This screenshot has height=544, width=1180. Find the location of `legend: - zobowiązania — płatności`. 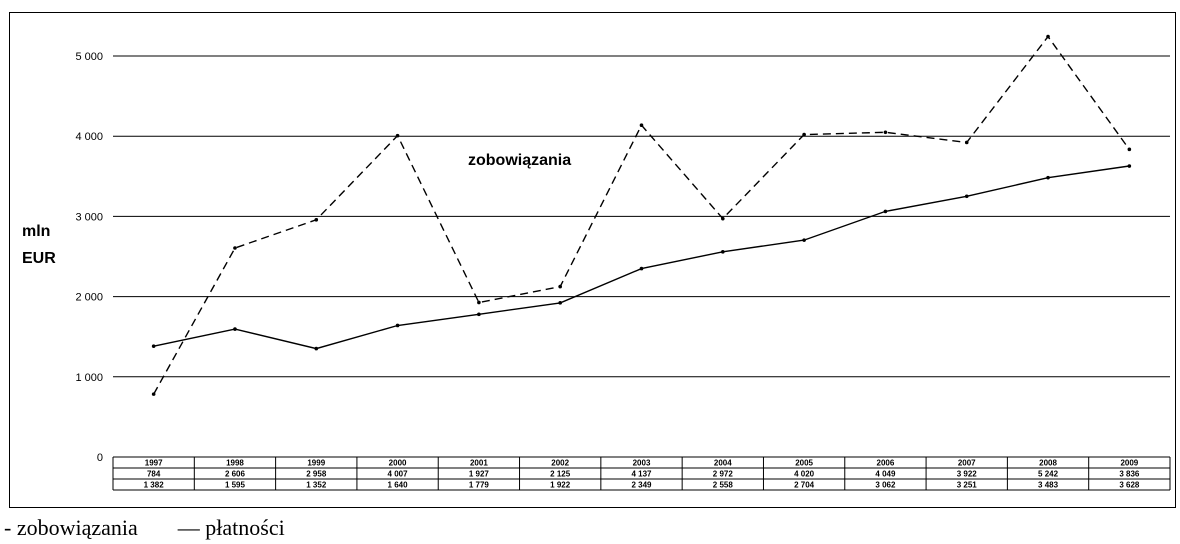

legend: - zobowiązania — płatności is located at coordinates (144, 528).